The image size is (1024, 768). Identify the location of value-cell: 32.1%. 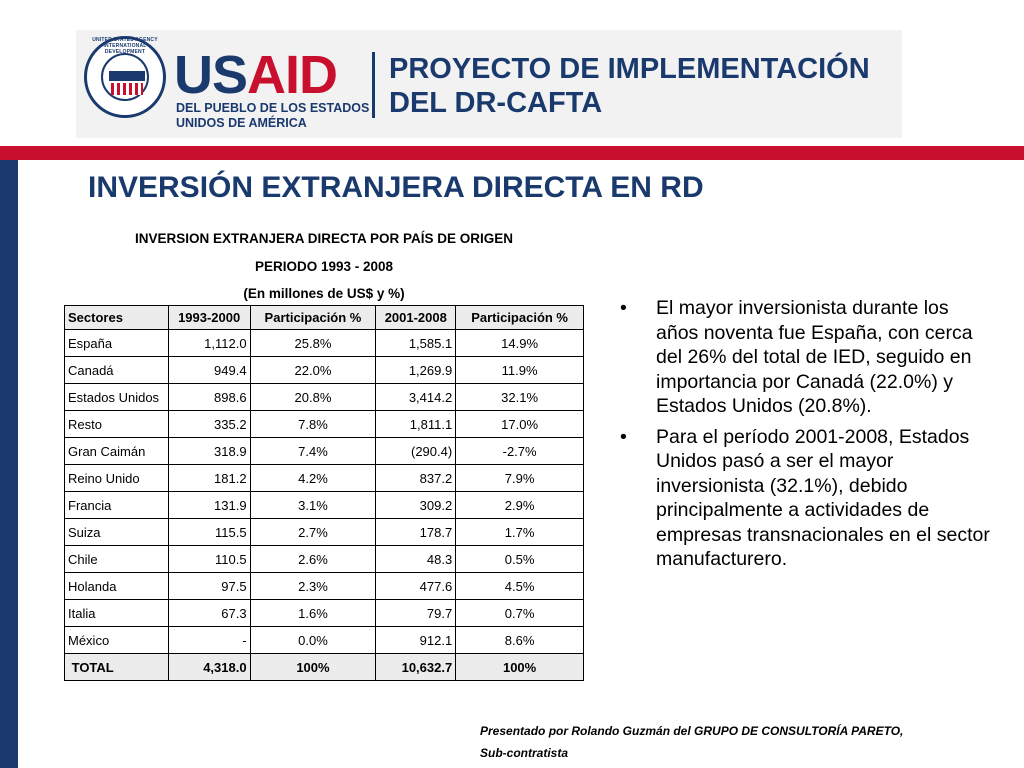
(519, 397).